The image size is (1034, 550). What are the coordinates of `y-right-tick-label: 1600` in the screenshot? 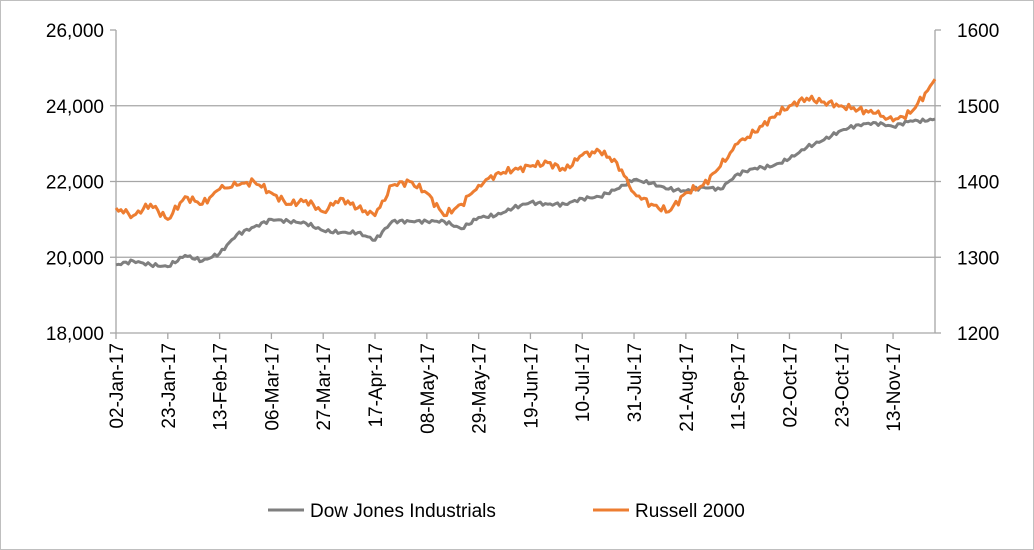 It's located at (978, 31).